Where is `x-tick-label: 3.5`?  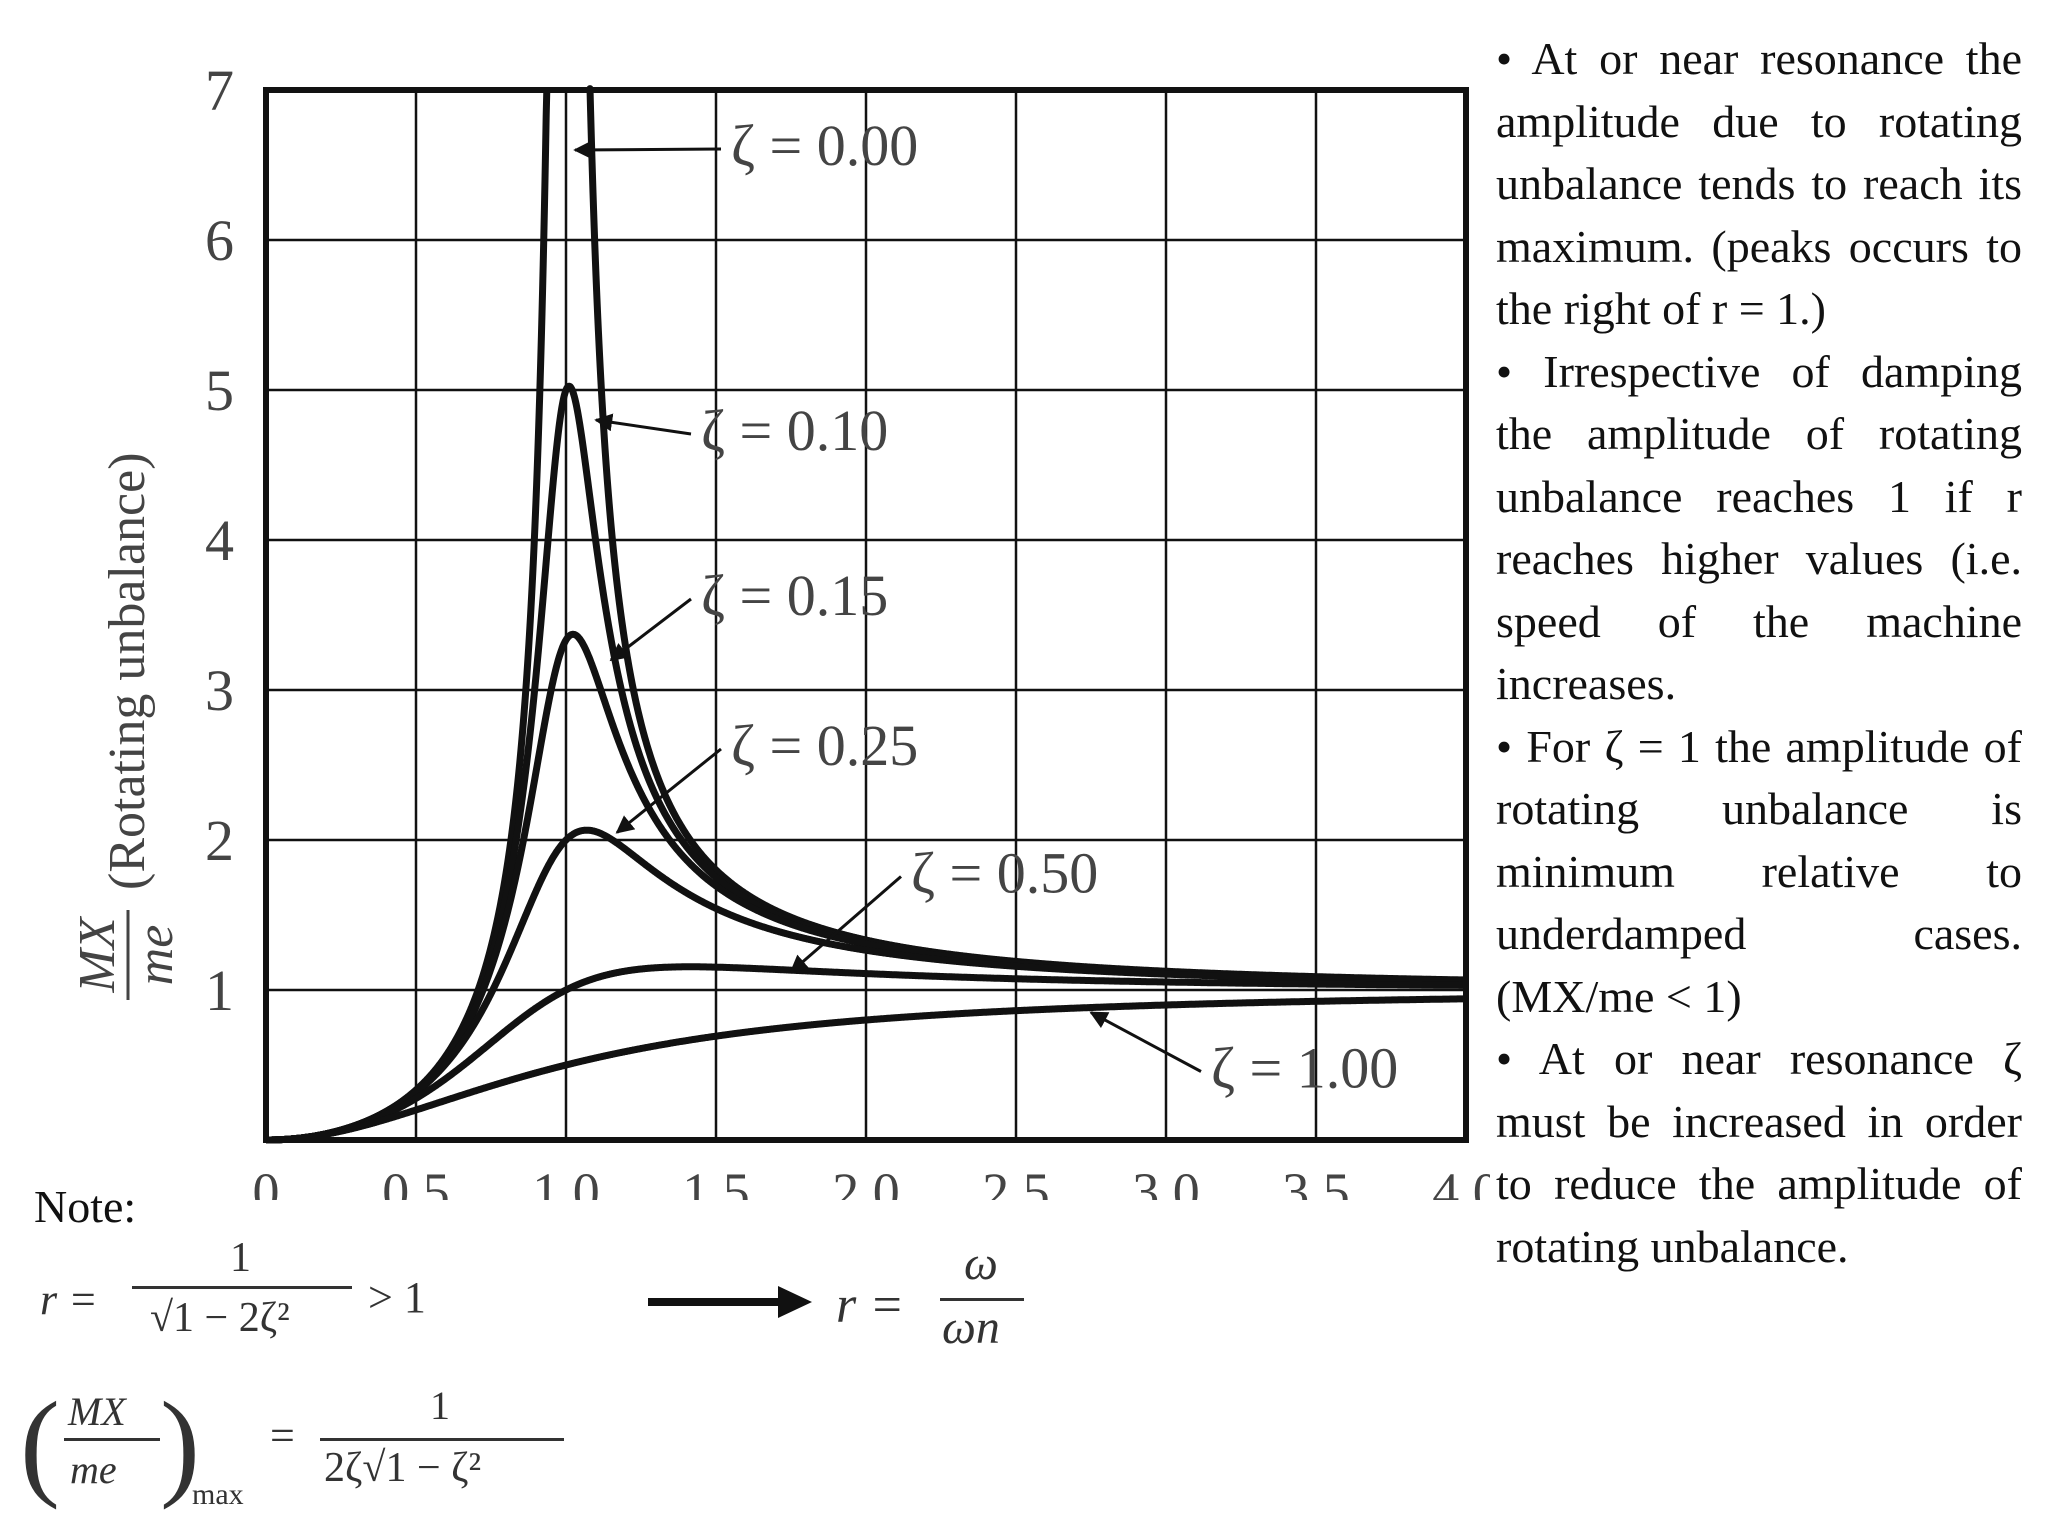
x-tick-label: 3.5 is located at coordinates (1316, 1181).